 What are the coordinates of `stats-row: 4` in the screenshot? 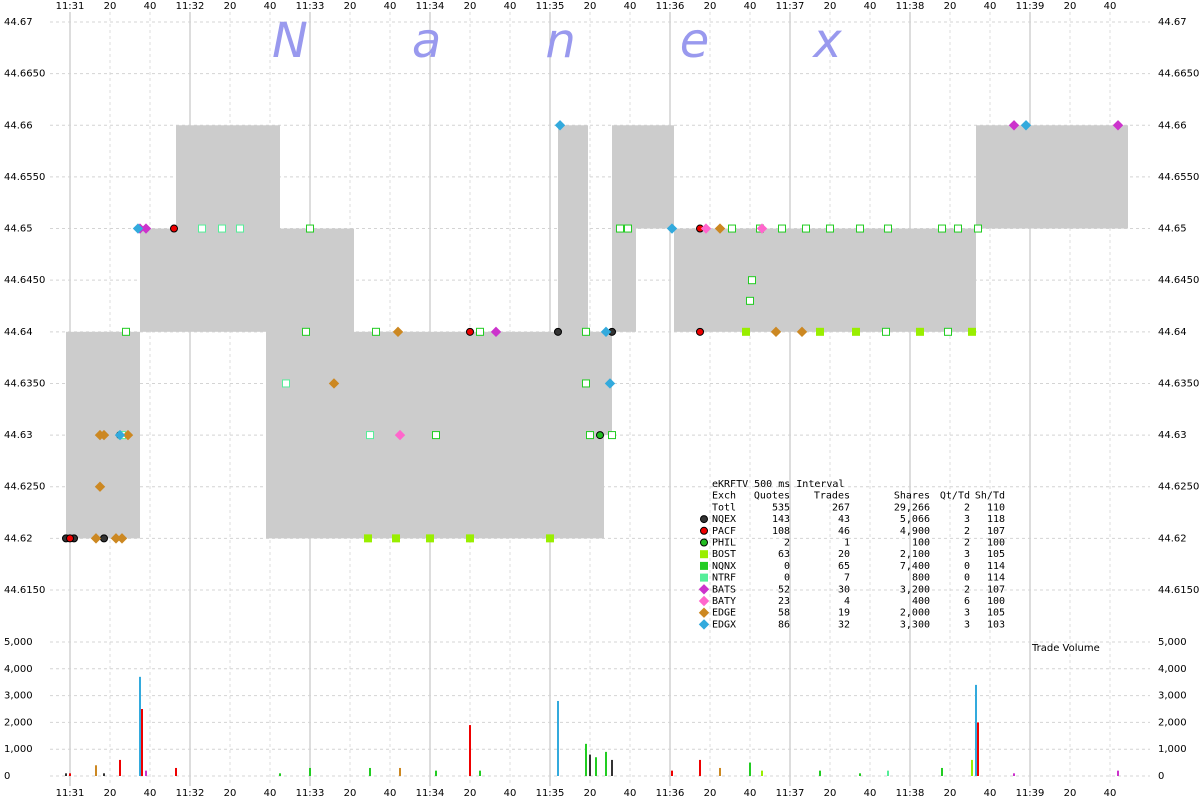 It's located at (847, 601).